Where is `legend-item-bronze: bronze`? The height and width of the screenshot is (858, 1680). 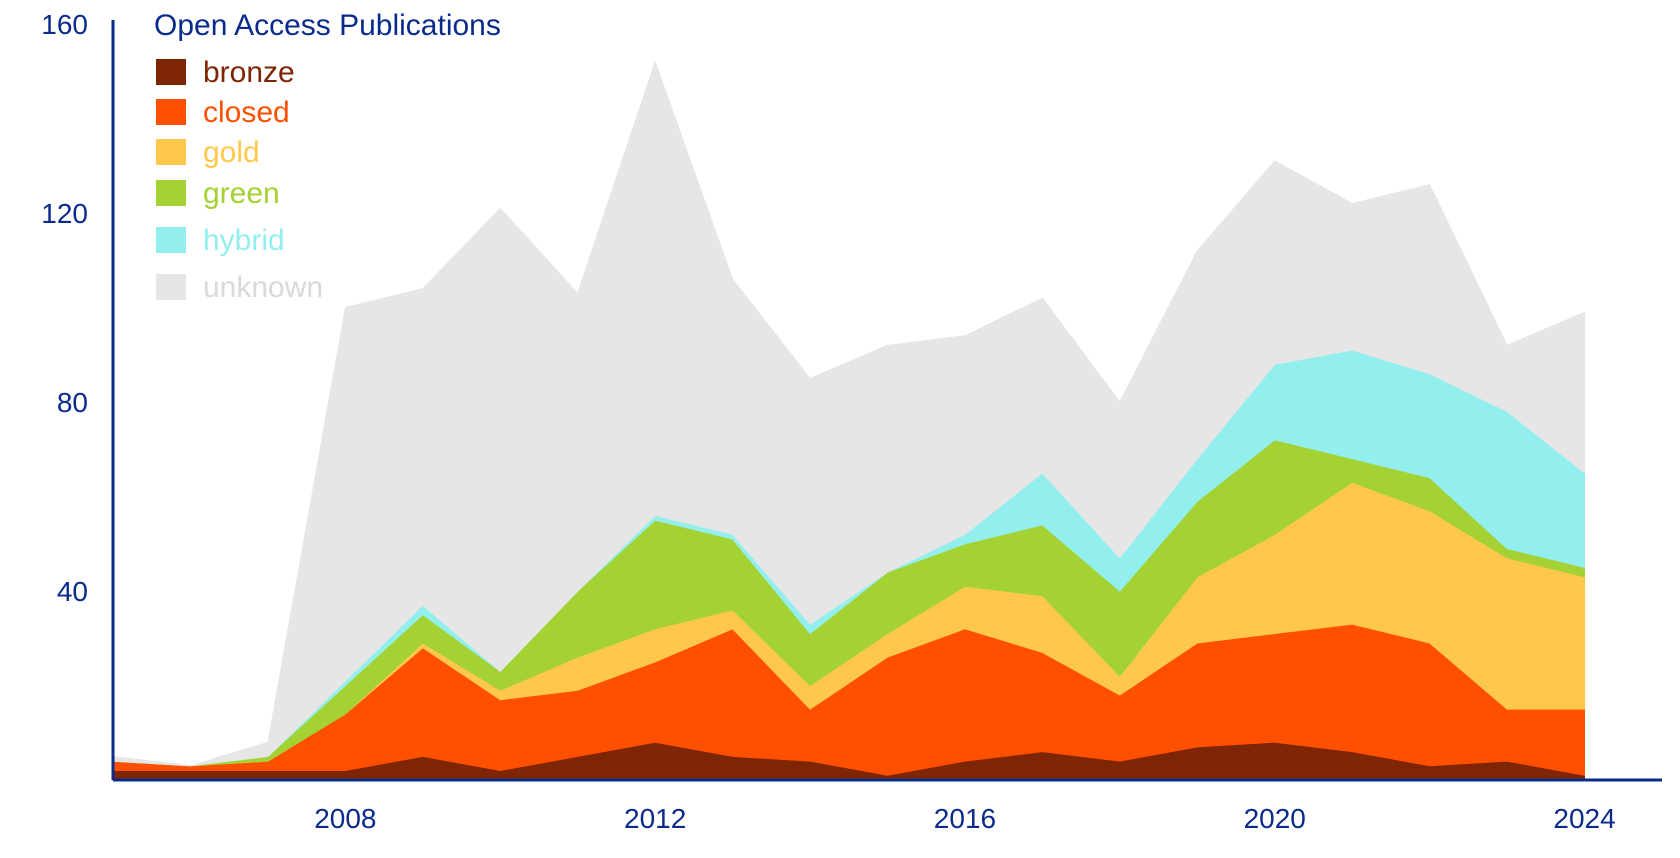 legend-item-bronze: bronze is located at coordinates (225, 72).